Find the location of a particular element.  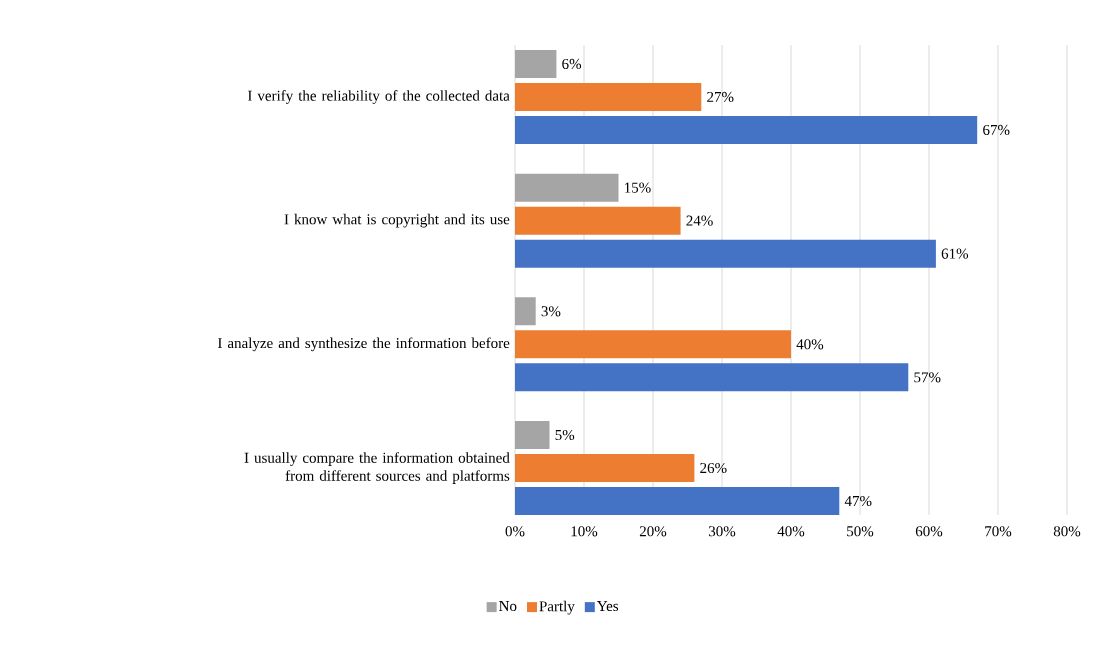

data-label: 61% is located at coordinates (955, 253).